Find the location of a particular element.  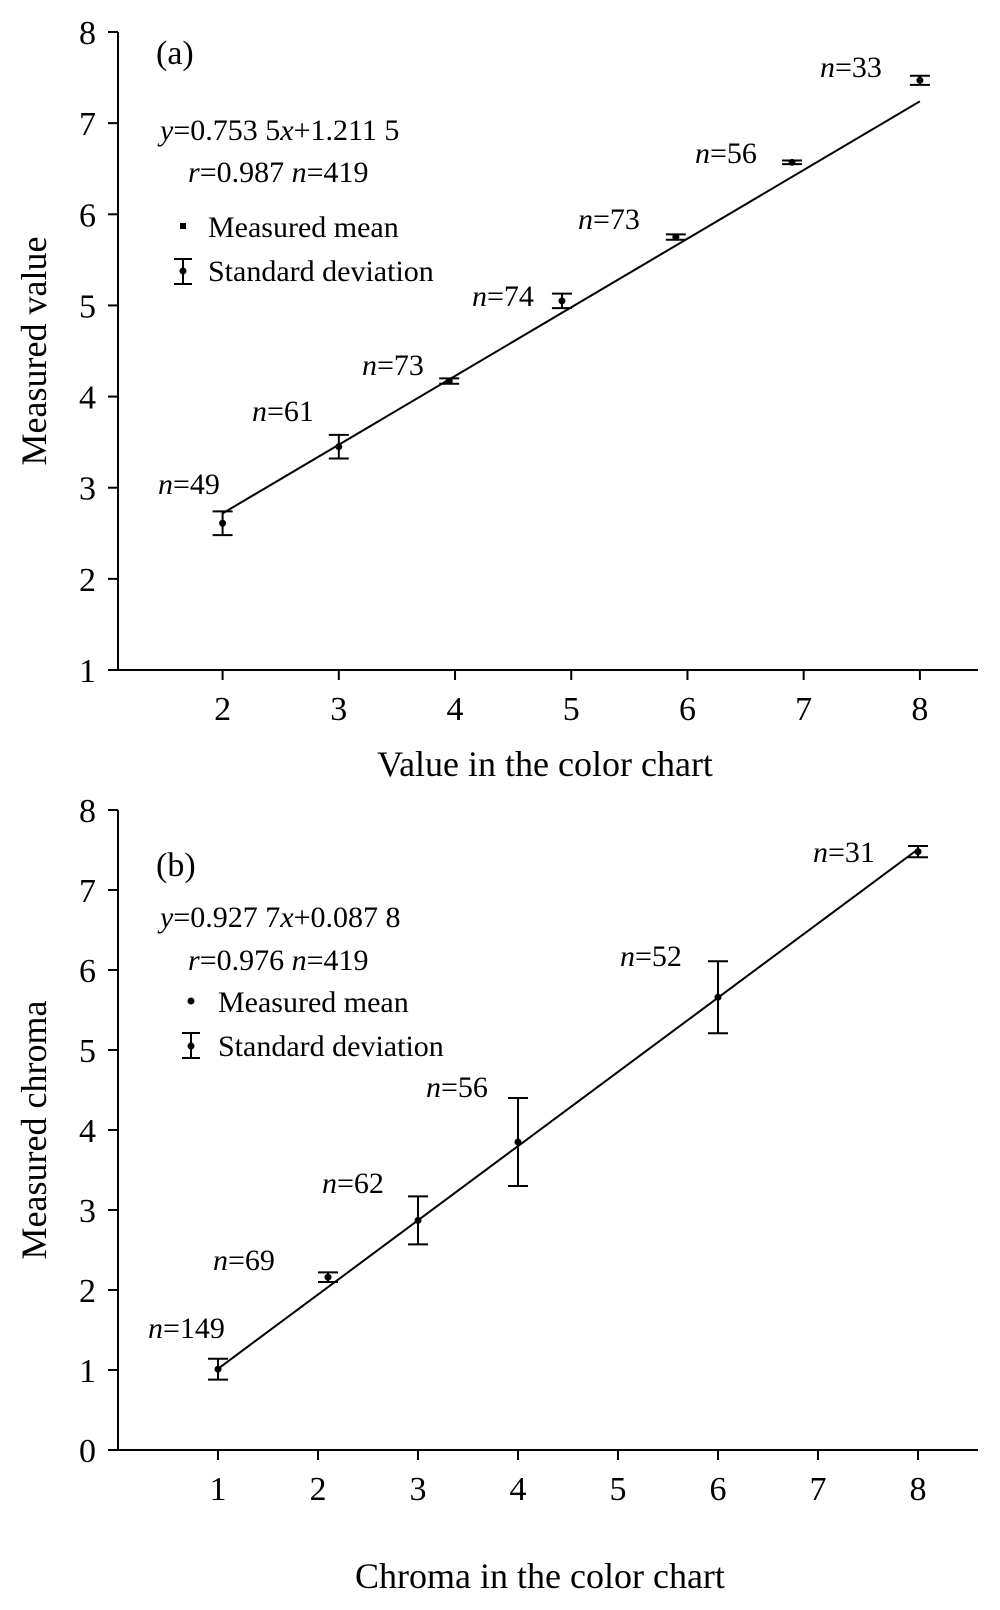

regression-equation: y=0.927 7x+0.087 8 is located at coordinates (279, 917).